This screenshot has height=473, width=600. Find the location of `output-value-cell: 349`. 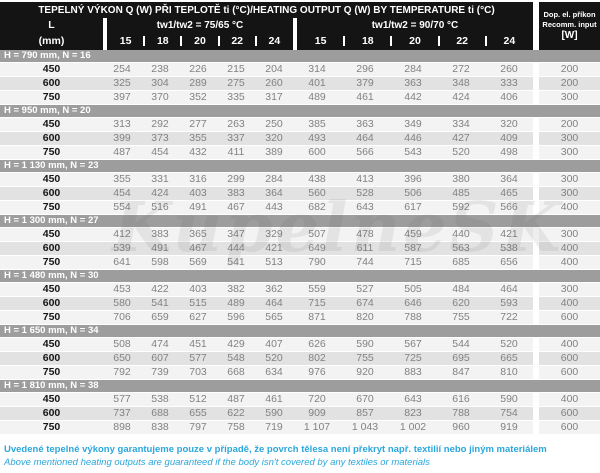

output-value-cell: 349 is located at coordinates (413, 124).